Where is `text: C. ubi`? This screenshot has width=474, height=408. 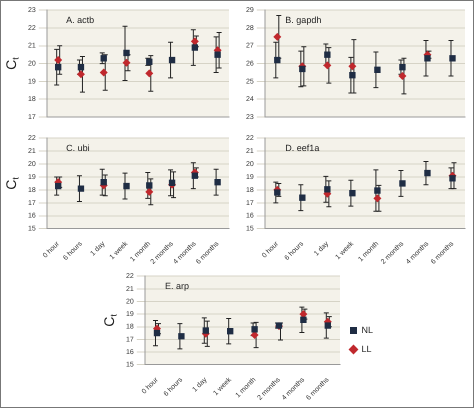
text: C. ubi is located at coordinates (78, 148).